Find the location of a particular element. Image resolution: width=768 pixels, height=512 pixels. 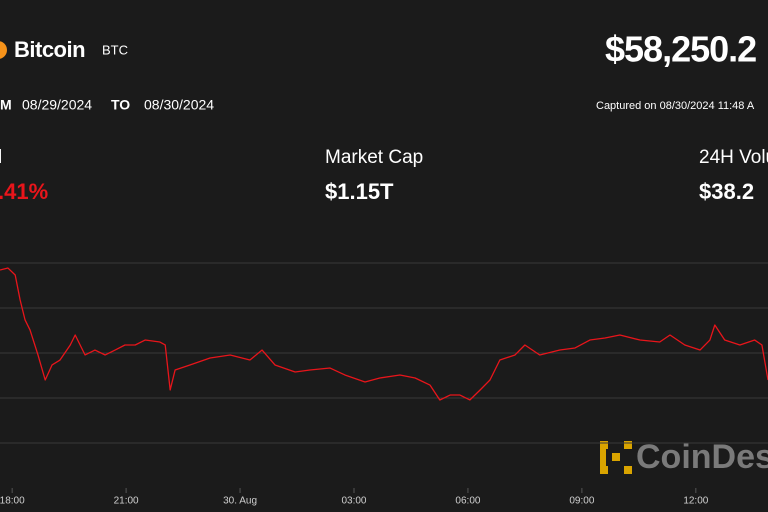

x-tick-label: 18:00 is located at coordinates (12, 501).